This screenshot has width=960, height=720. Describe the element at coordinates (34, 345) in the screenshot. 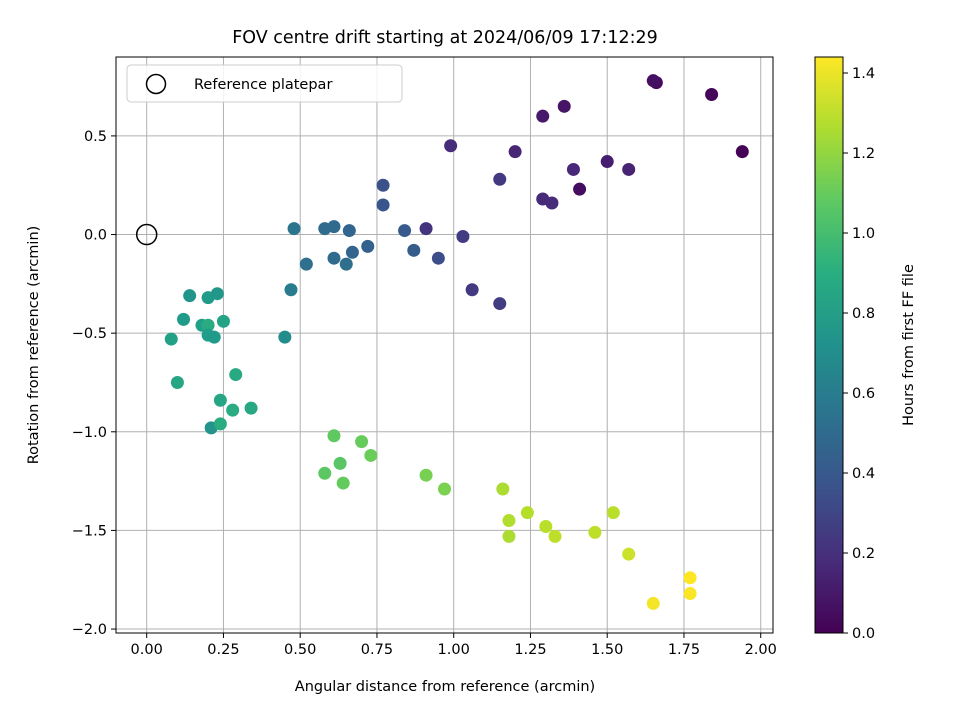

I see `y-axis-title: Rotation from reference (arcmin)` at that location.